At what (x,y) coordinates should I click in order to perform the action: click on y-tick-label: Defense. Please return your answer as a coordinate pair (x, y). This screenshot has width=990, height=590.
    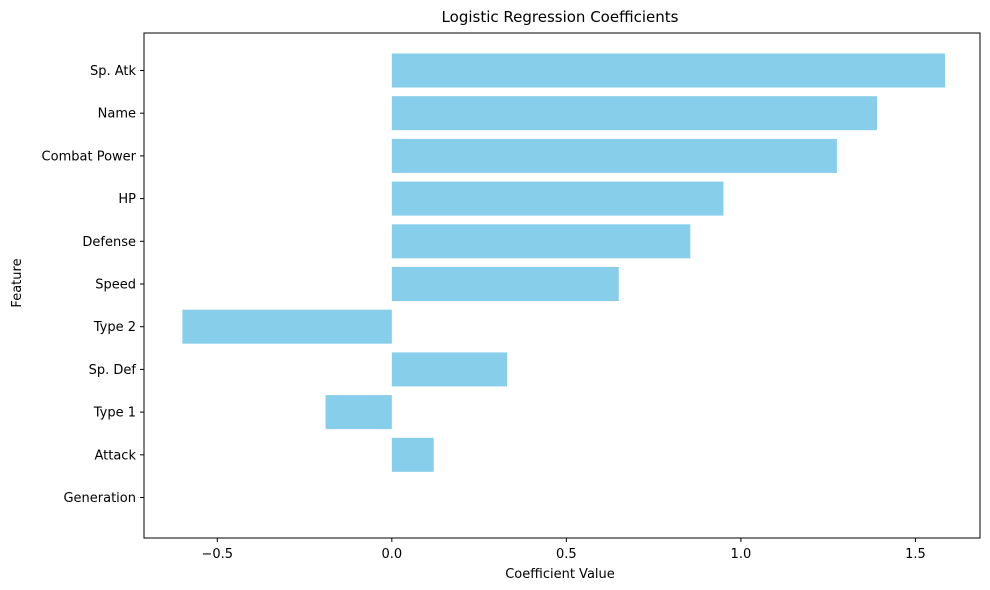
    Looking at the image, I should click on (109, 242).